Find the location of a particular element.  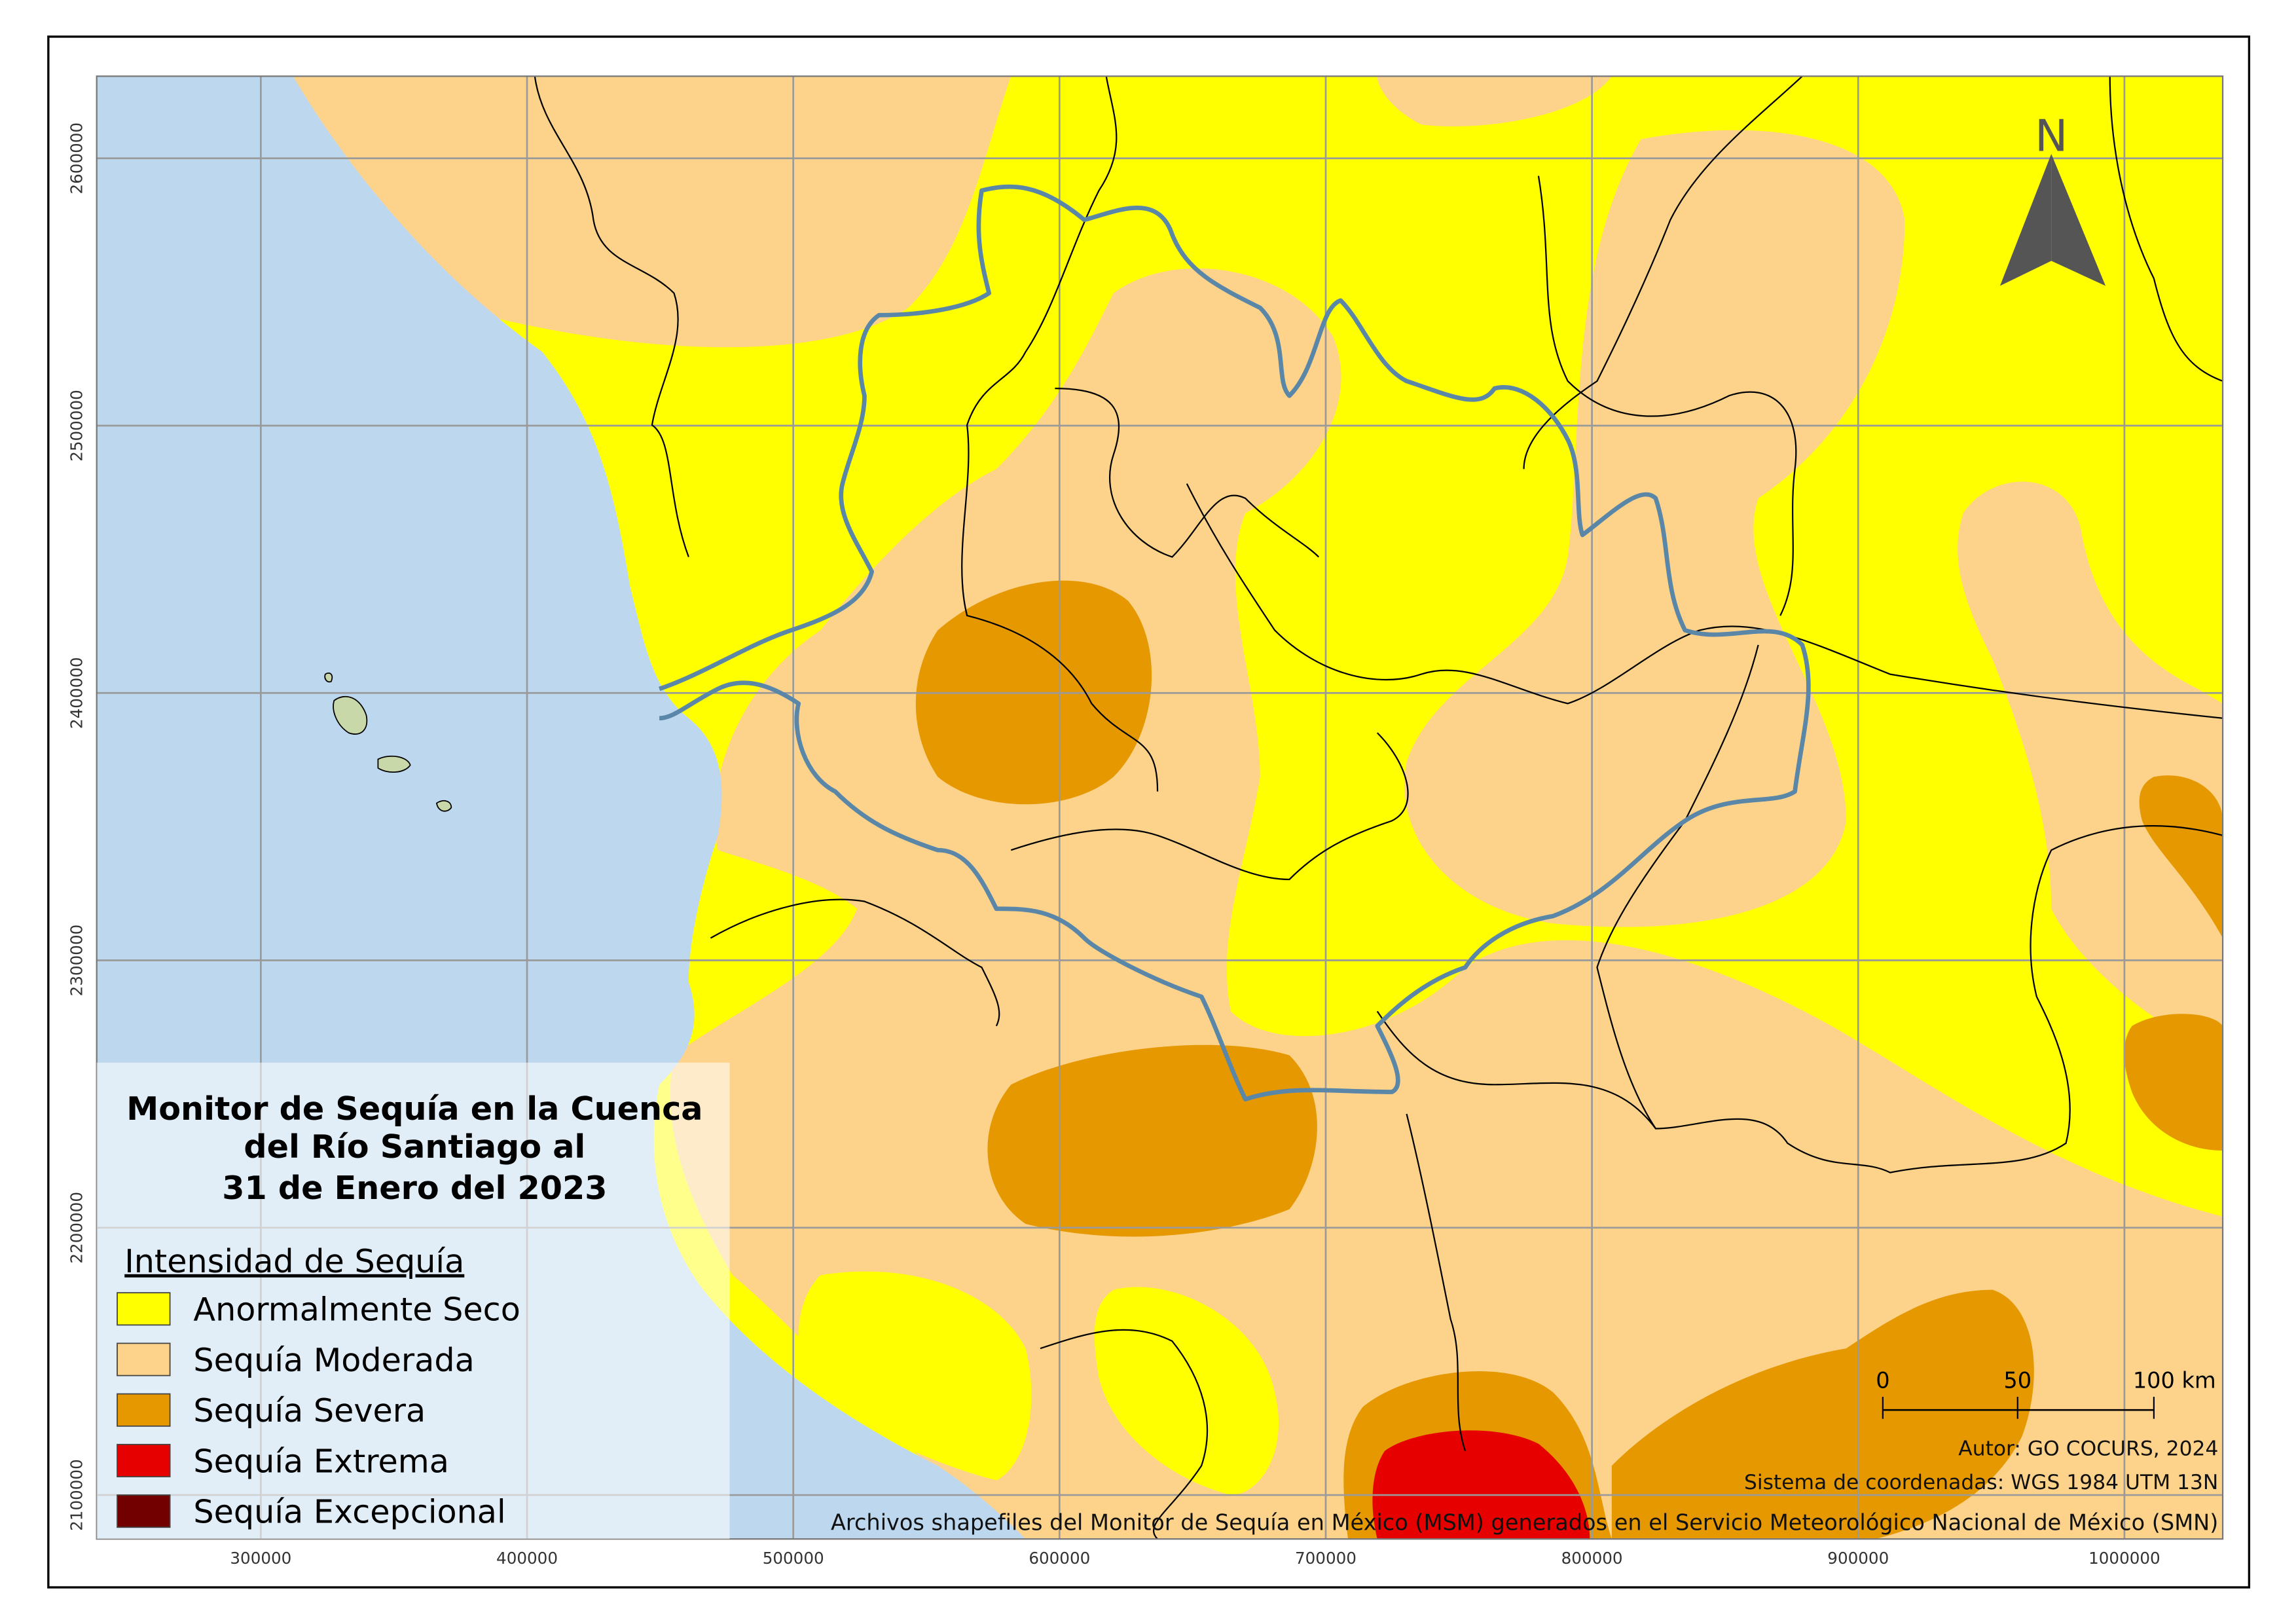

north-label: N is located at coordinates (2051, 136).